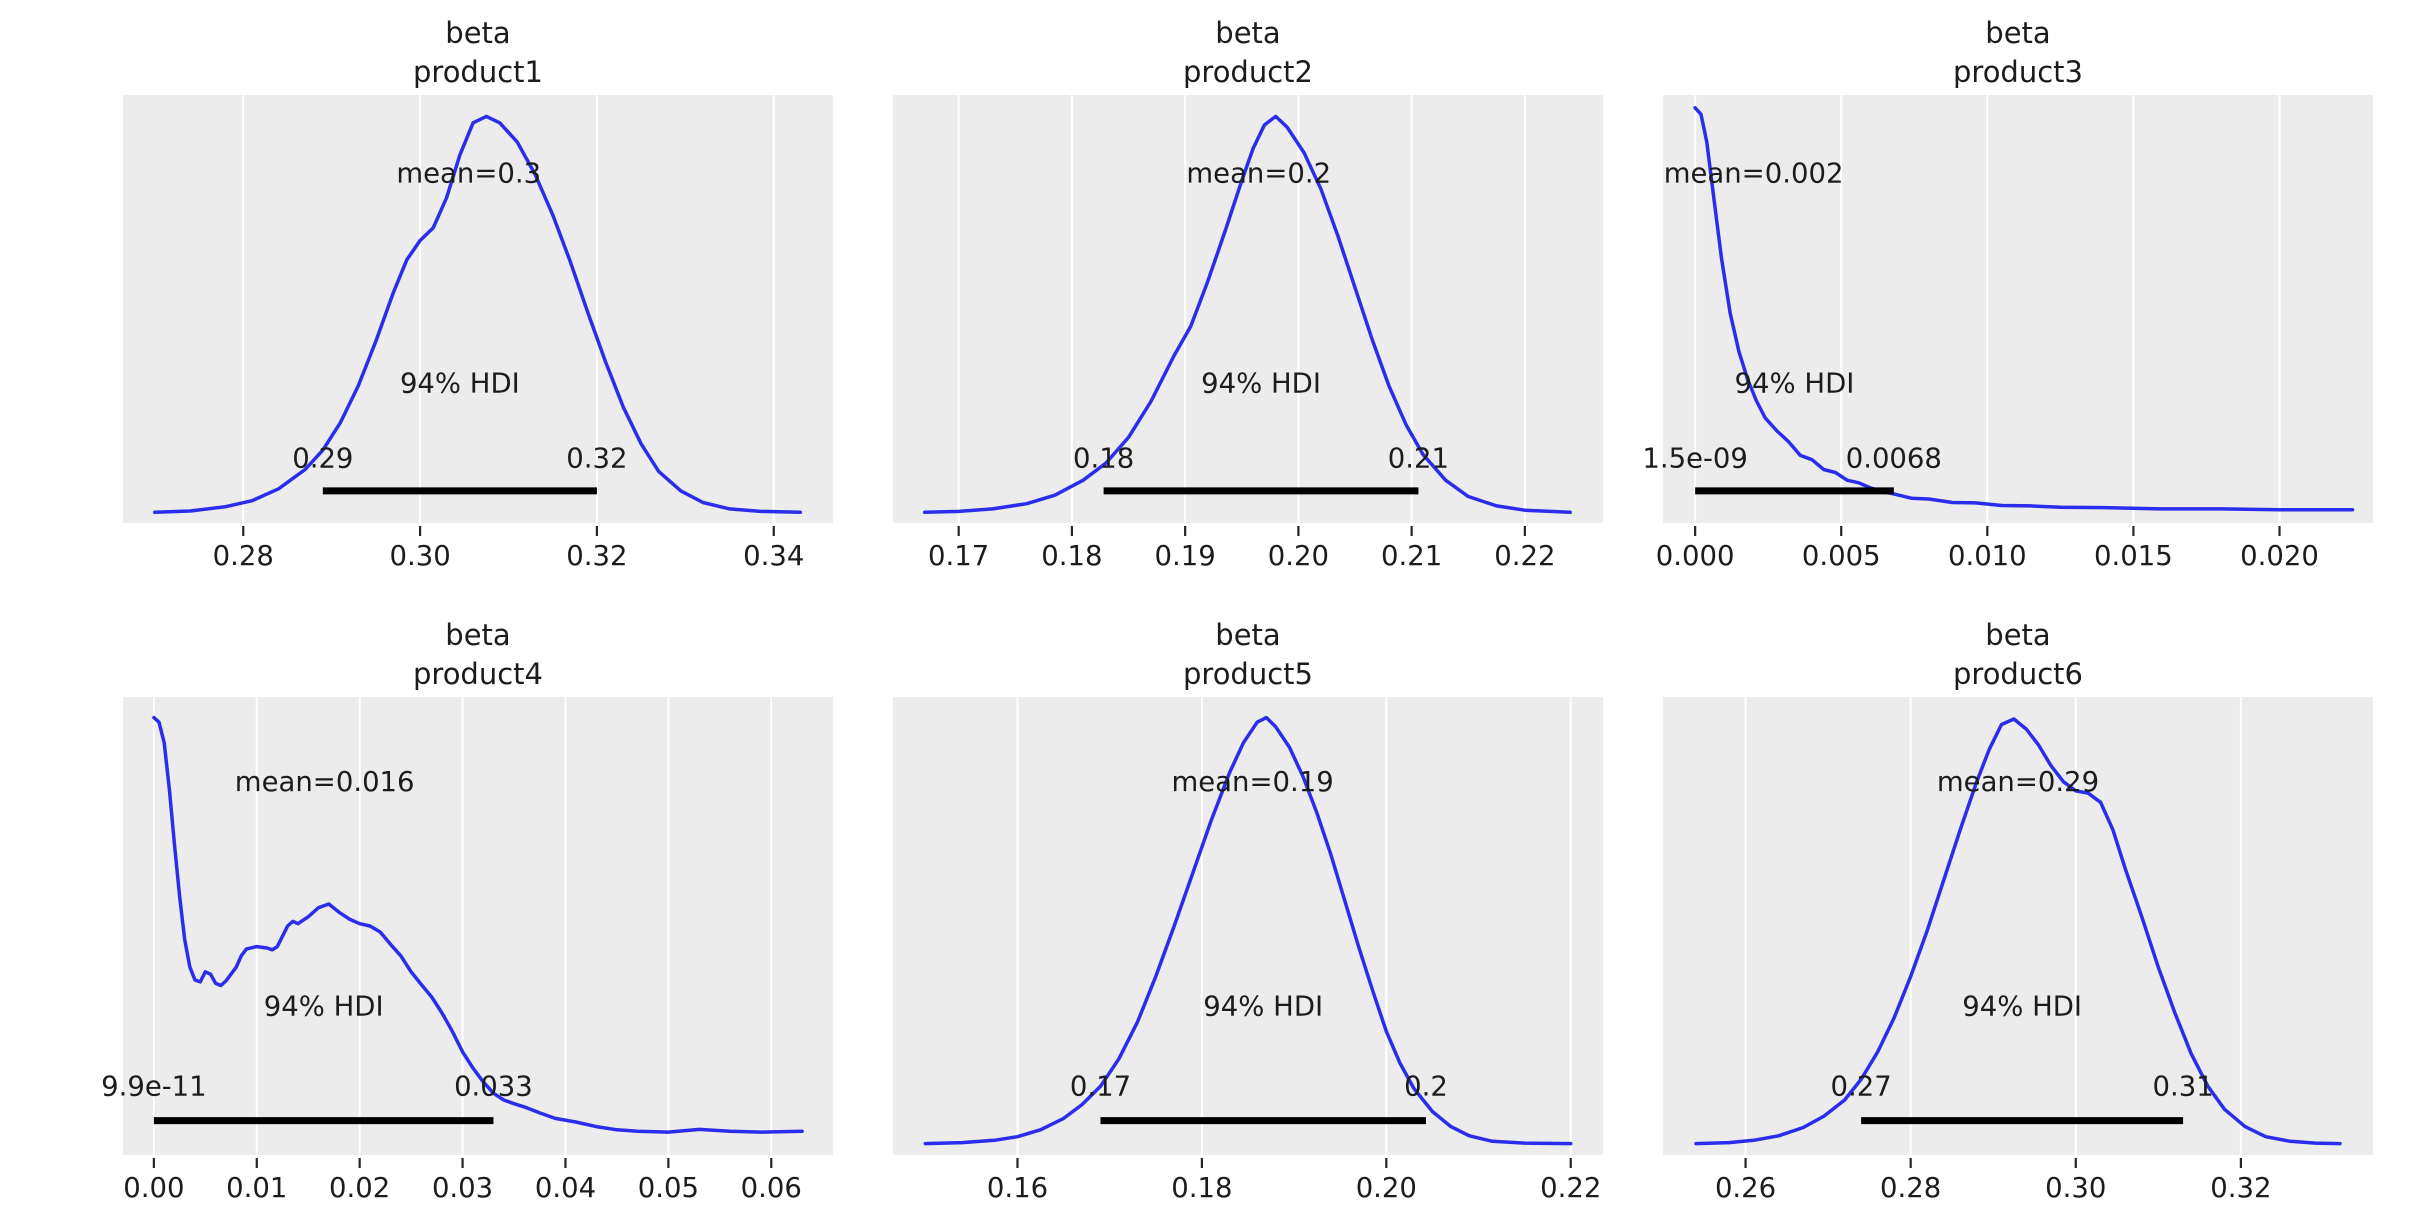  Describe the element at coordinates (2133, 556) in the screenshot. I see `x-tick-label: 0.015` at that location.